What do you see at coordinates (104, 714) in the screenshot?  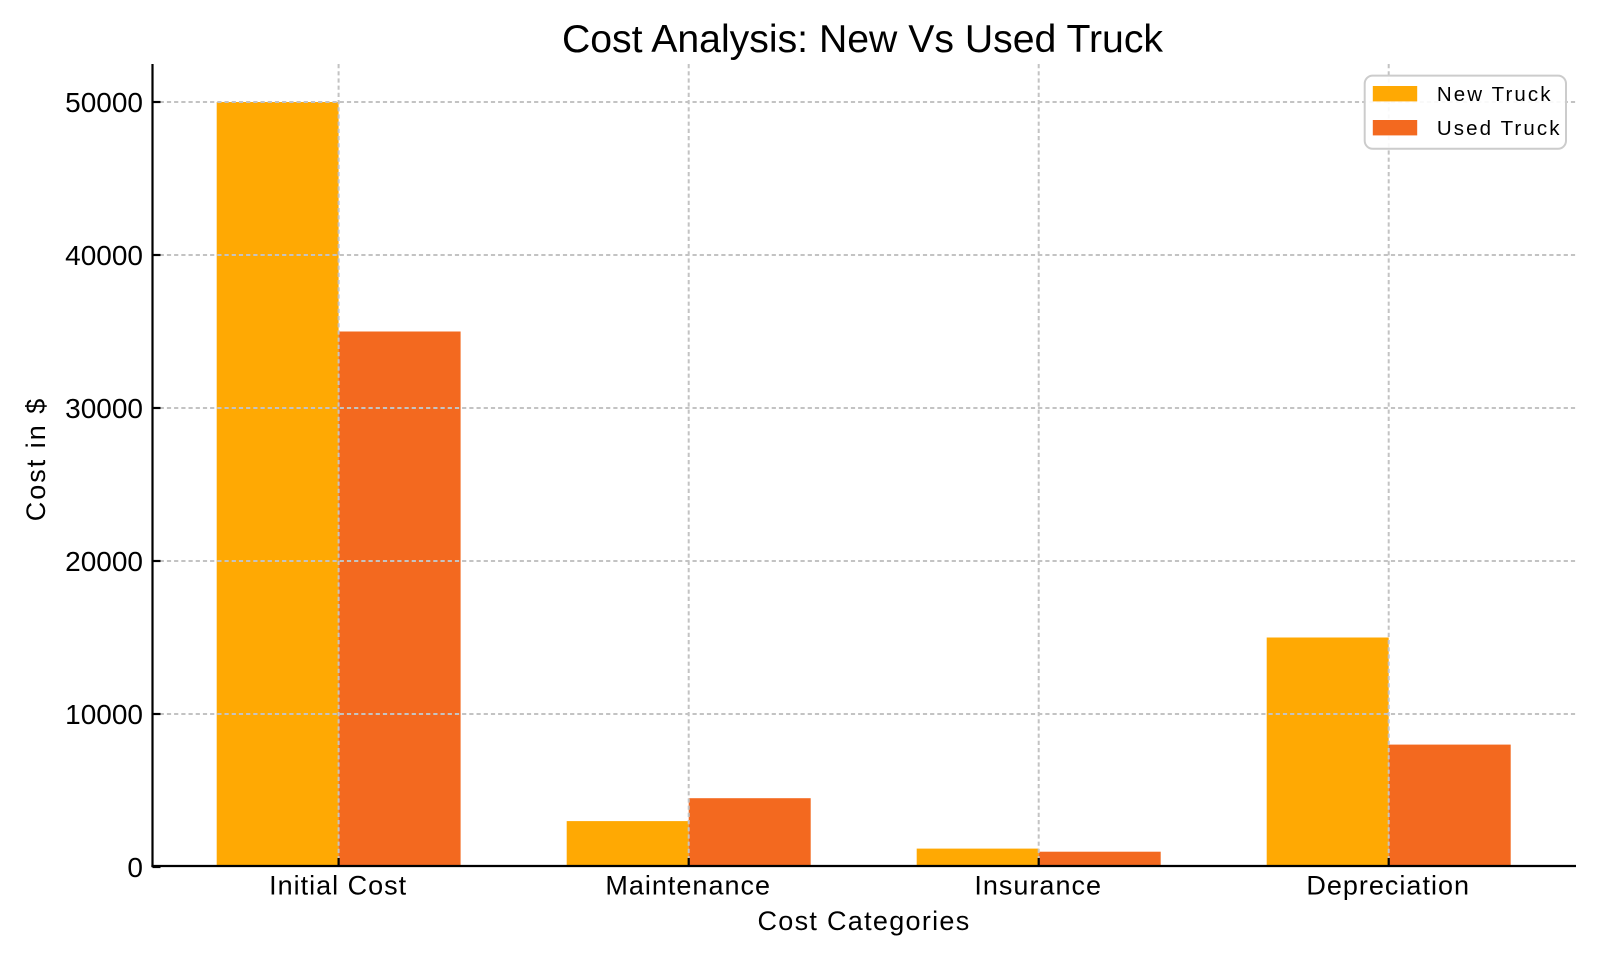 I see `svg-text: 10000` at bounding box center [104, 714].